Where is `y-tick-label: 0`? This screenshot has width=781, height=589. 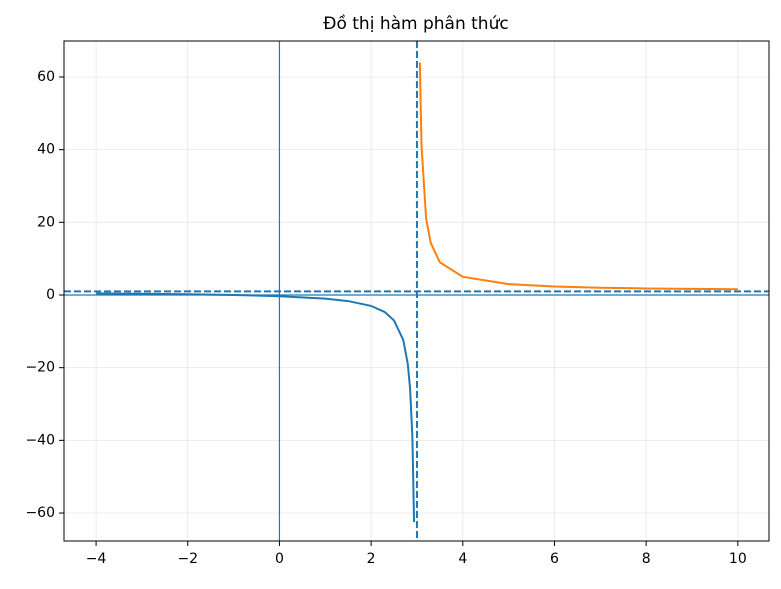
y-tick-label: 0 is located at coordinates (50, 295).